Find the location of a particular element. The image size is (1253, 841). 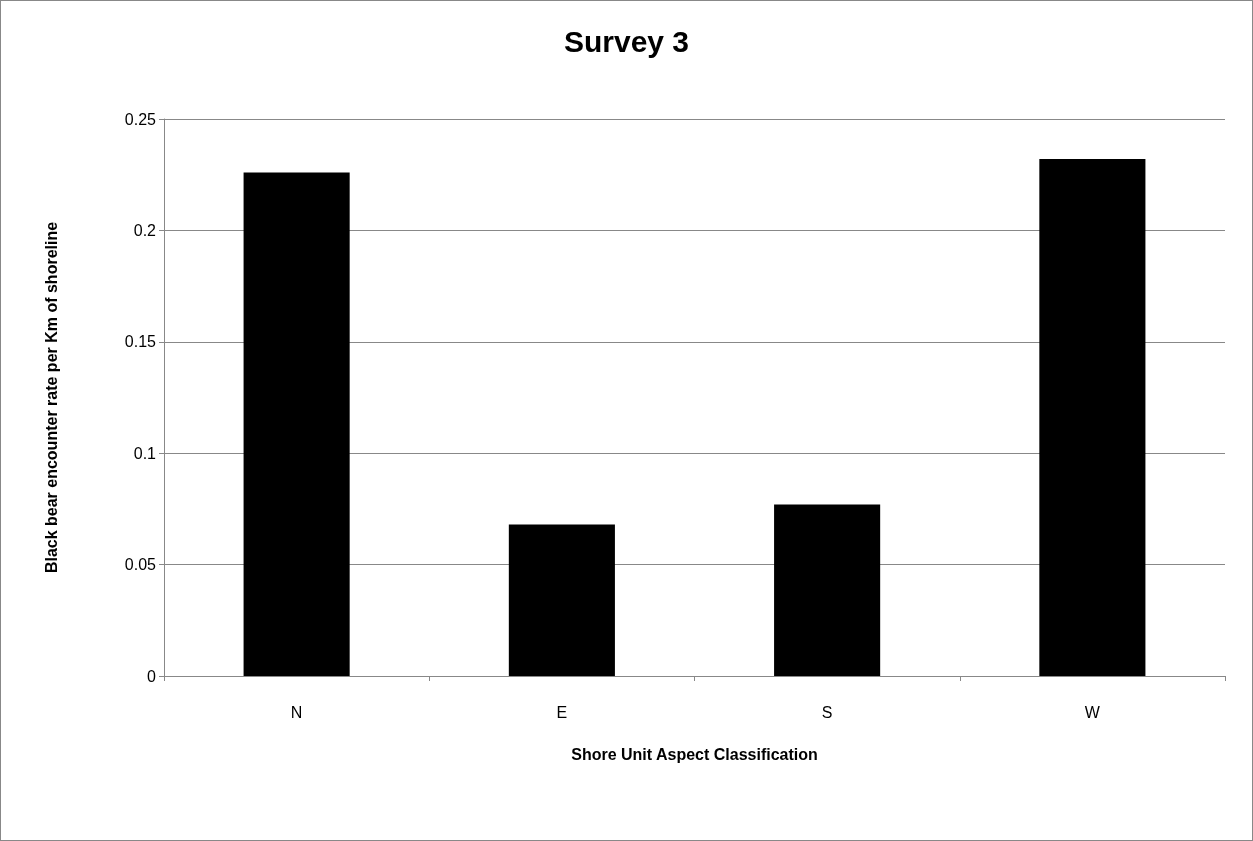

x-tick-label: E is located at coordinates (562, 712).